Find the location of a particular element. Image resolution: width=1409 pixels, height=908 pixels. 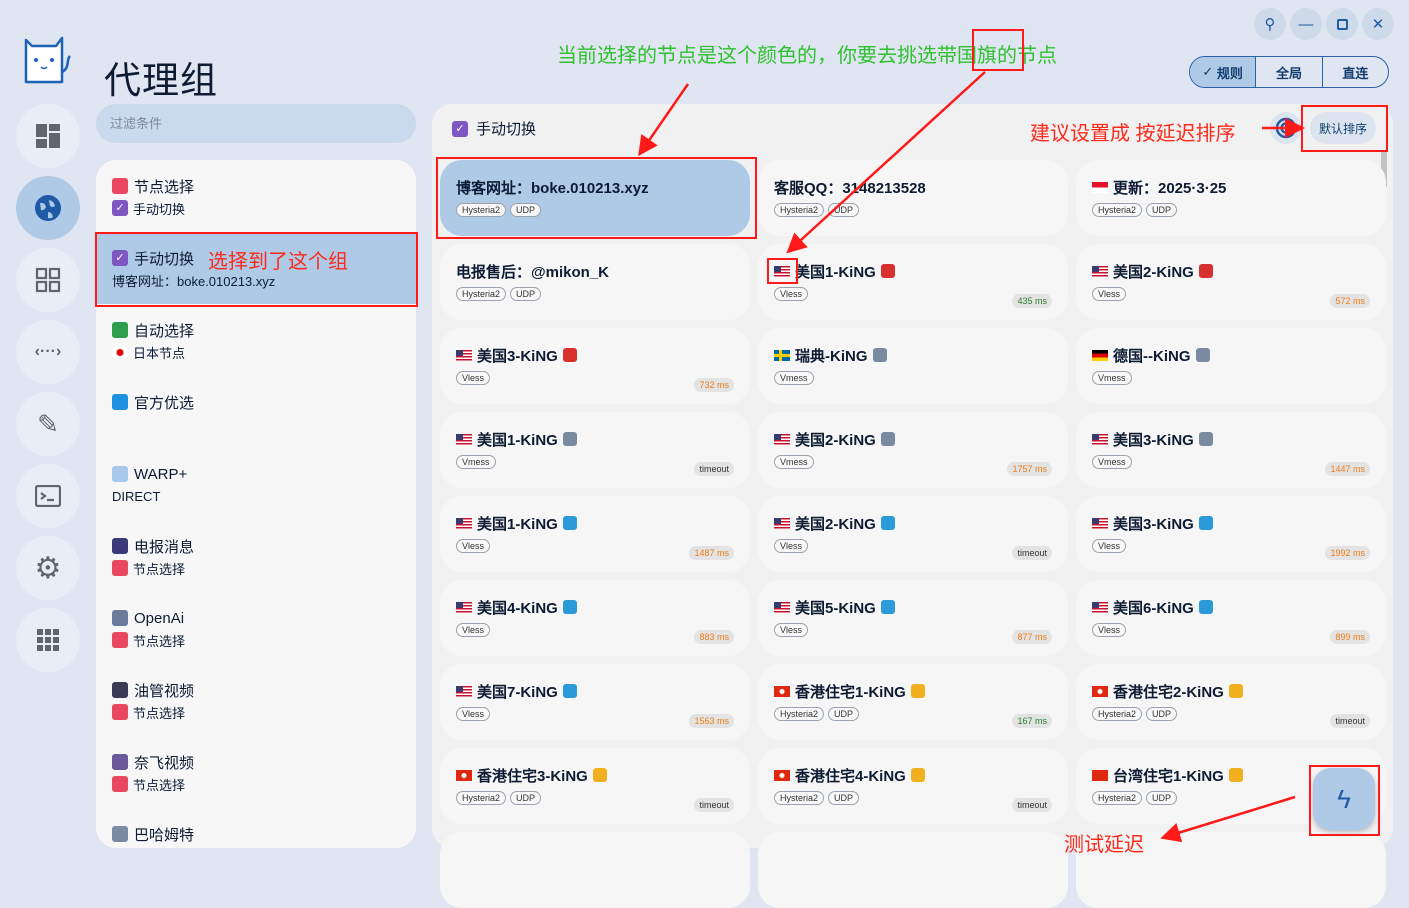

group-item: ✓ 手动切换 博客网址：boke.010213.xyz is located at coordinates (256, 268).